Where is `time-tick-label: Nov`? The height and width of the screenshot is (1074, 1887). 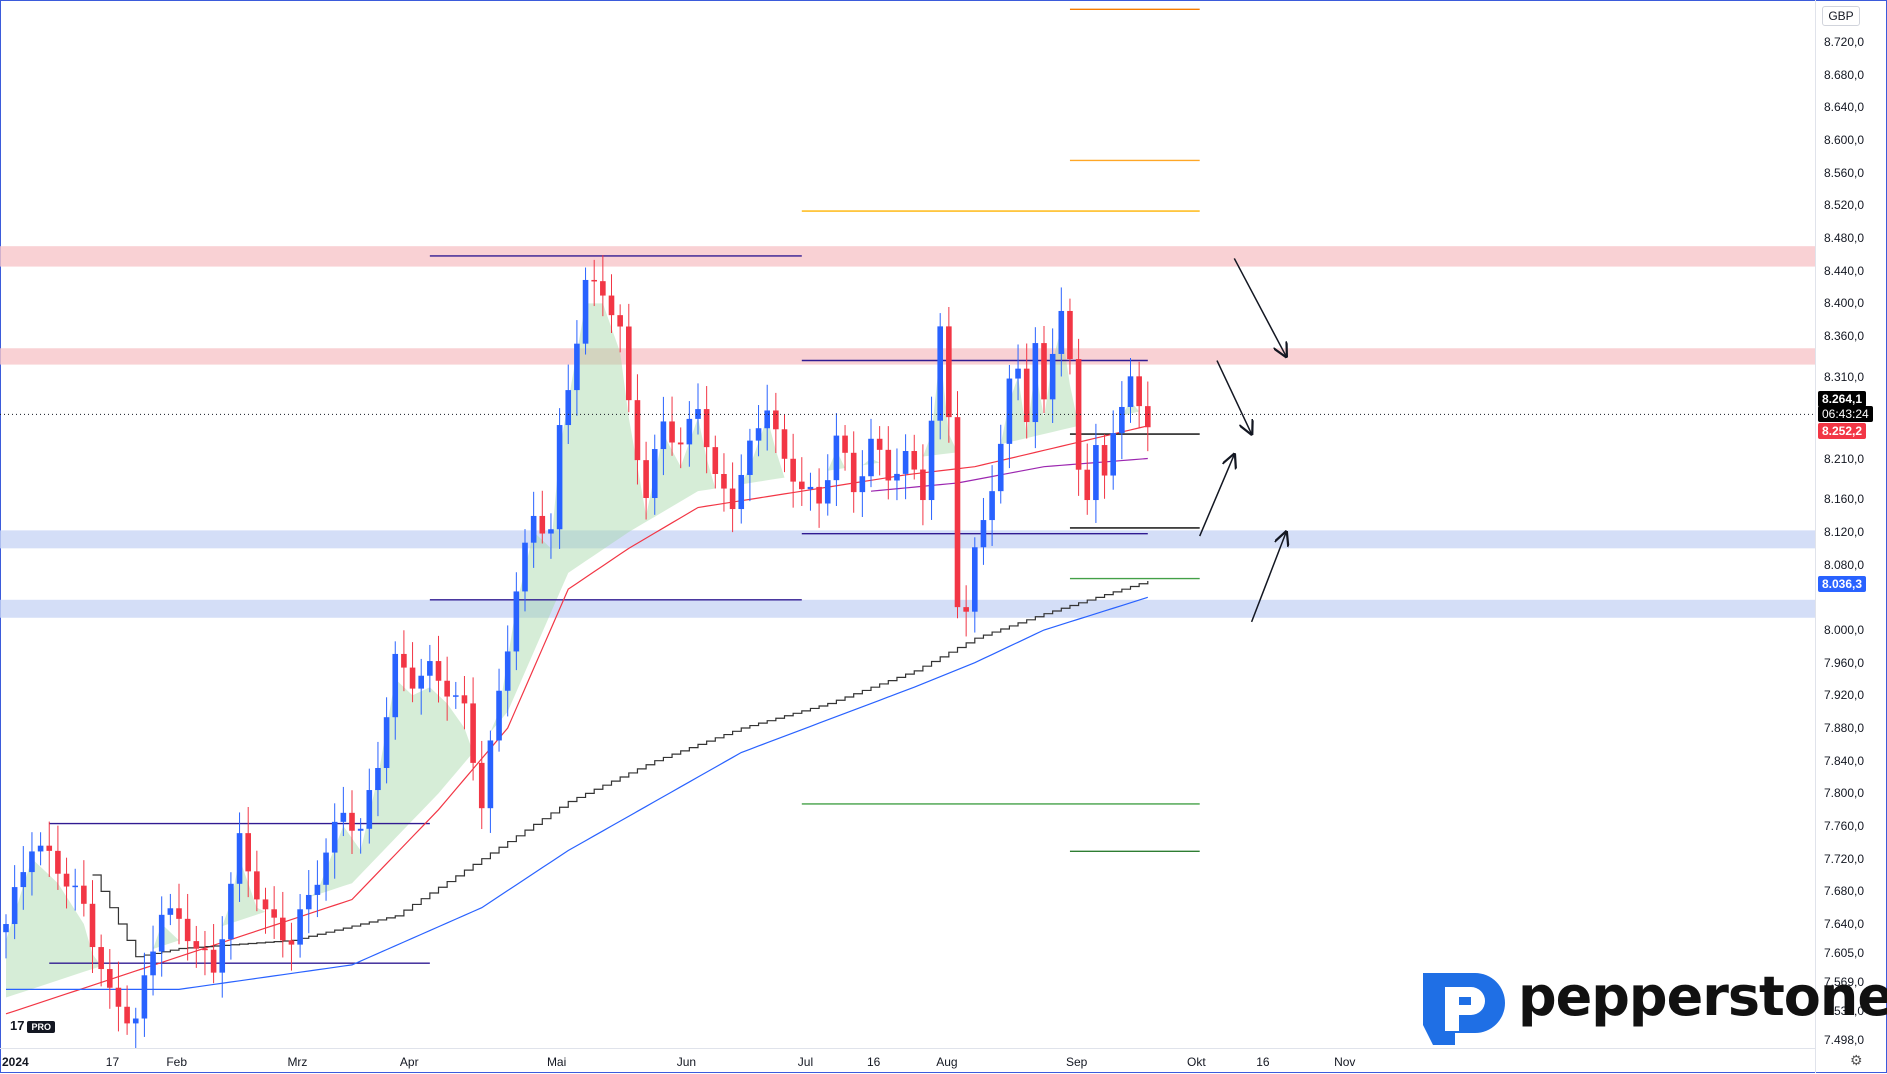 time-tick-label: Nov is located at coordinates (1345, 1062).